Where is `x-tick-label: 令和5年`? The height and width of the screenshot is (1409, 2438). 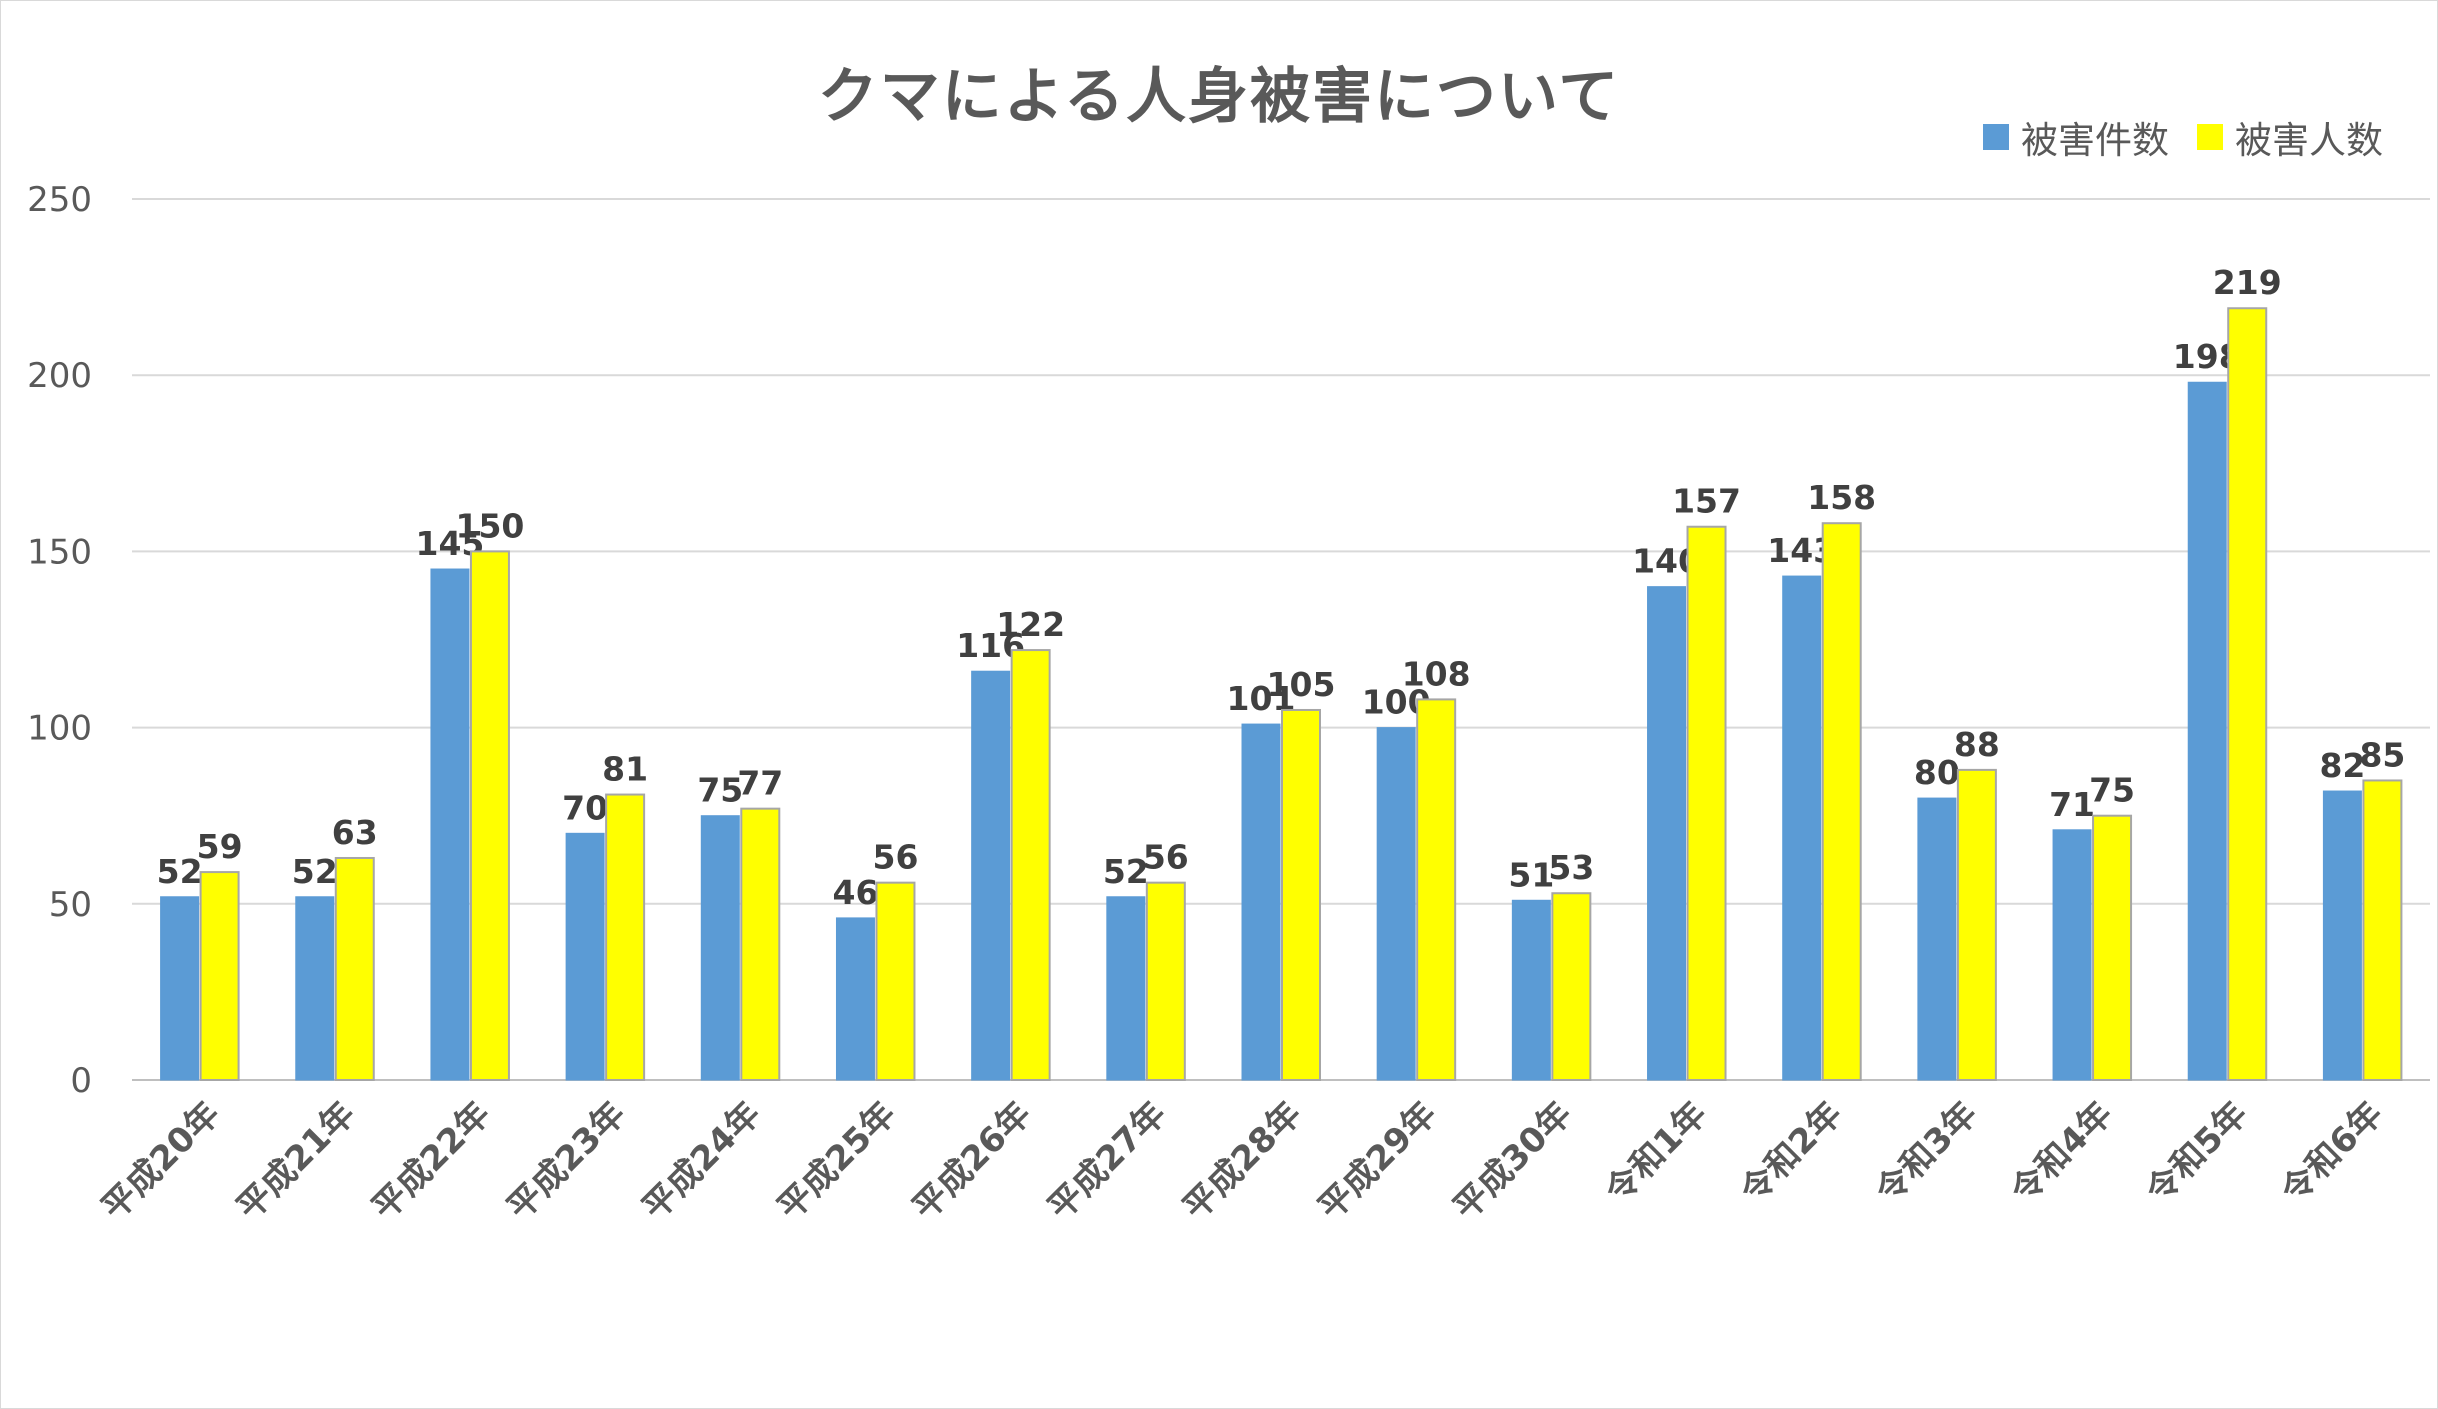 x-tick-label: 令和5年 is located at coordinates (2196, 1152).